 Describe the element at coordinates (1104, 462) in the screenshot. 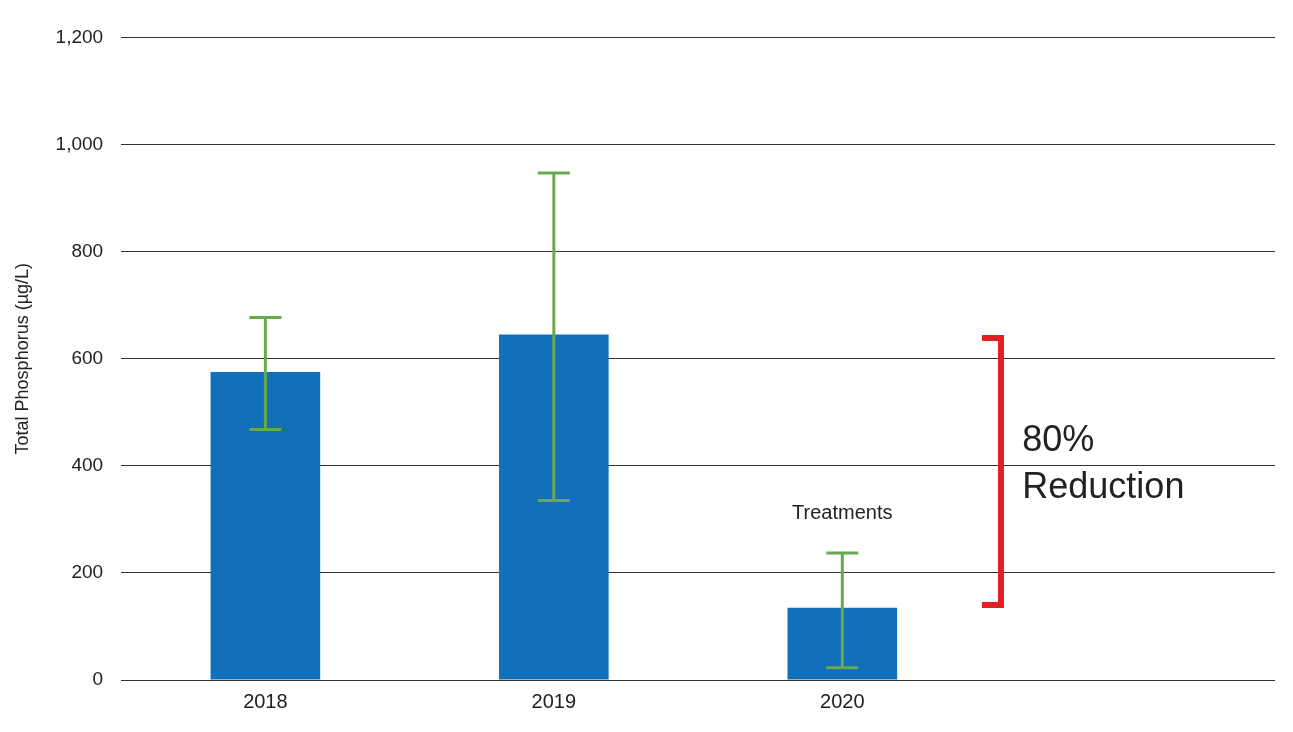

I see `annotation: 80% Reduction` at that location.